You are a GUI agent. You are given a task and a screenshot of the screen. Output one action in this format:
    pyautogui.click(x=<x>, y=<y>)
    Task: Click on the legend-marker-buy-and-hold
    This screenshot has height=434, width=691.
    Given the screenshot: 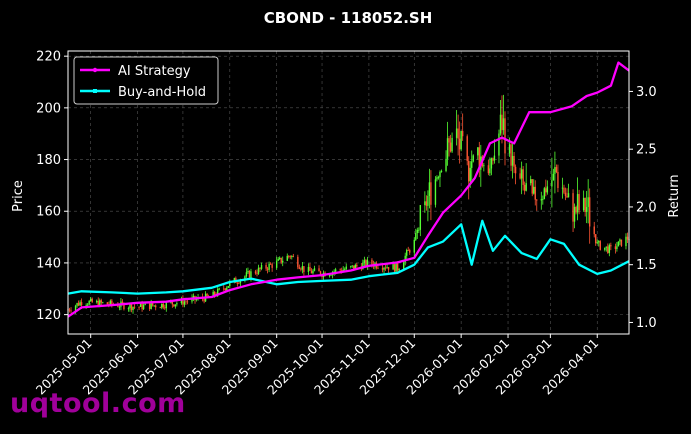 What is the action you would take?
    pyautogui.click(x=95, y=91)
    